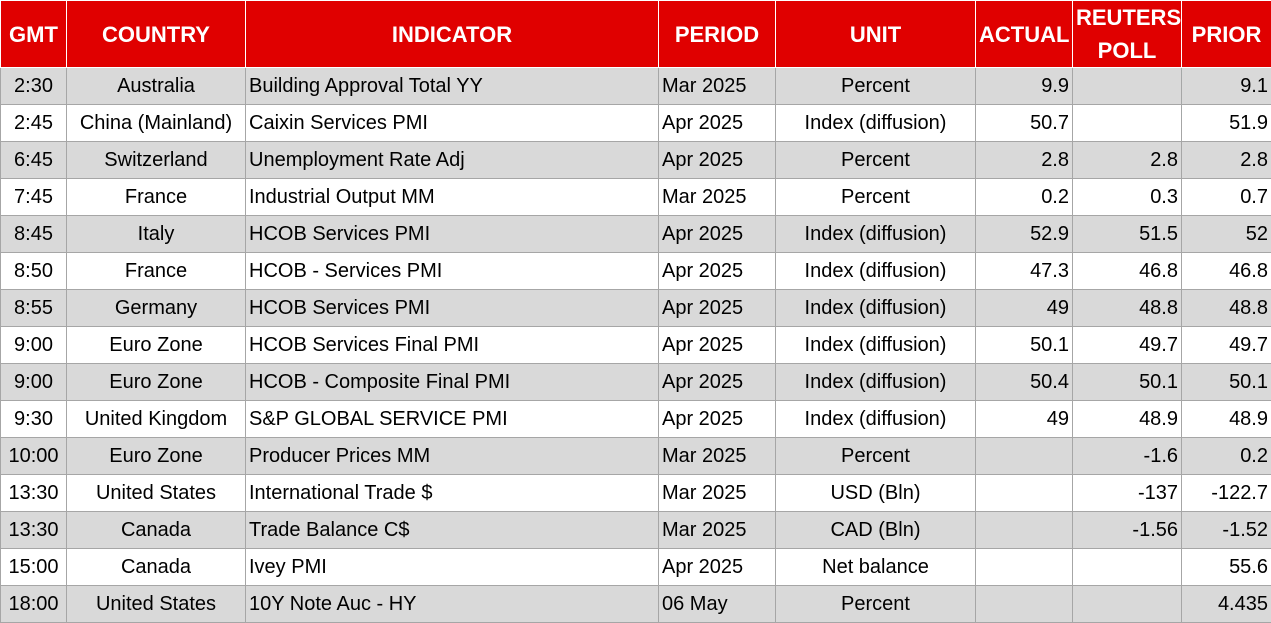 This screenshot has width=1271, height=623. What do you see at coordinates (1024, 86) in the screenshot?
I see `actual-cell: 9.9` at bounding box center [1024, 86].